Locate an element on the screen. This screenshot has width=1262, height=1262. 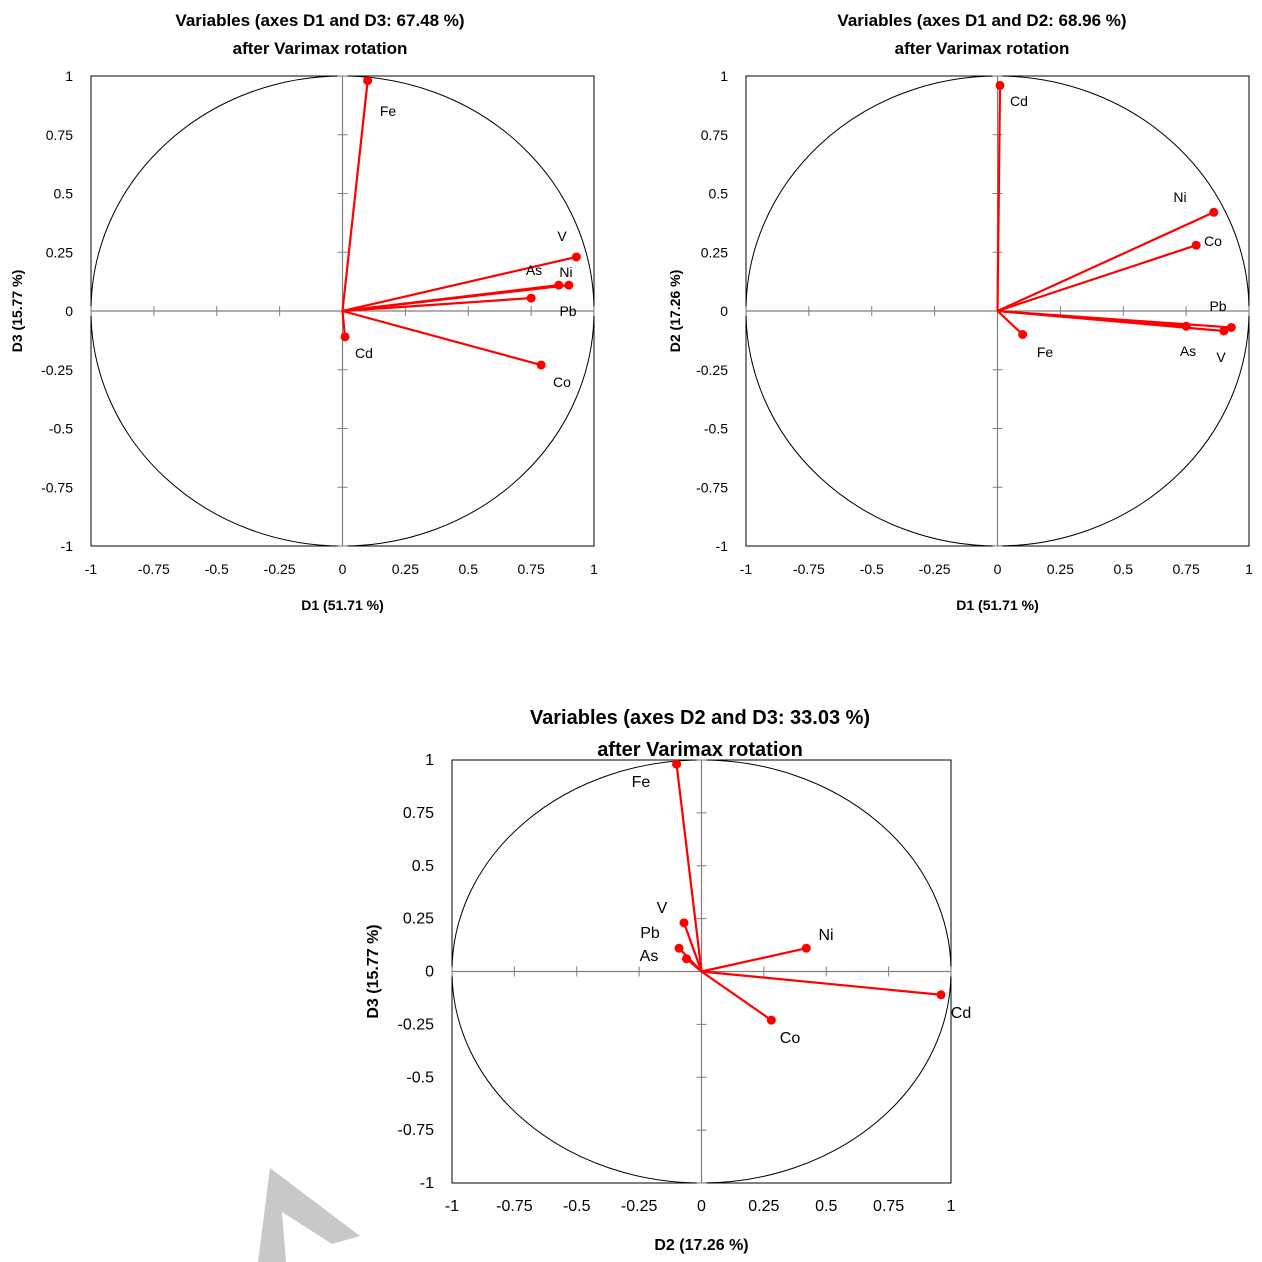
chart3-y-tick-label: 1 is located at coordinates (429, 760).